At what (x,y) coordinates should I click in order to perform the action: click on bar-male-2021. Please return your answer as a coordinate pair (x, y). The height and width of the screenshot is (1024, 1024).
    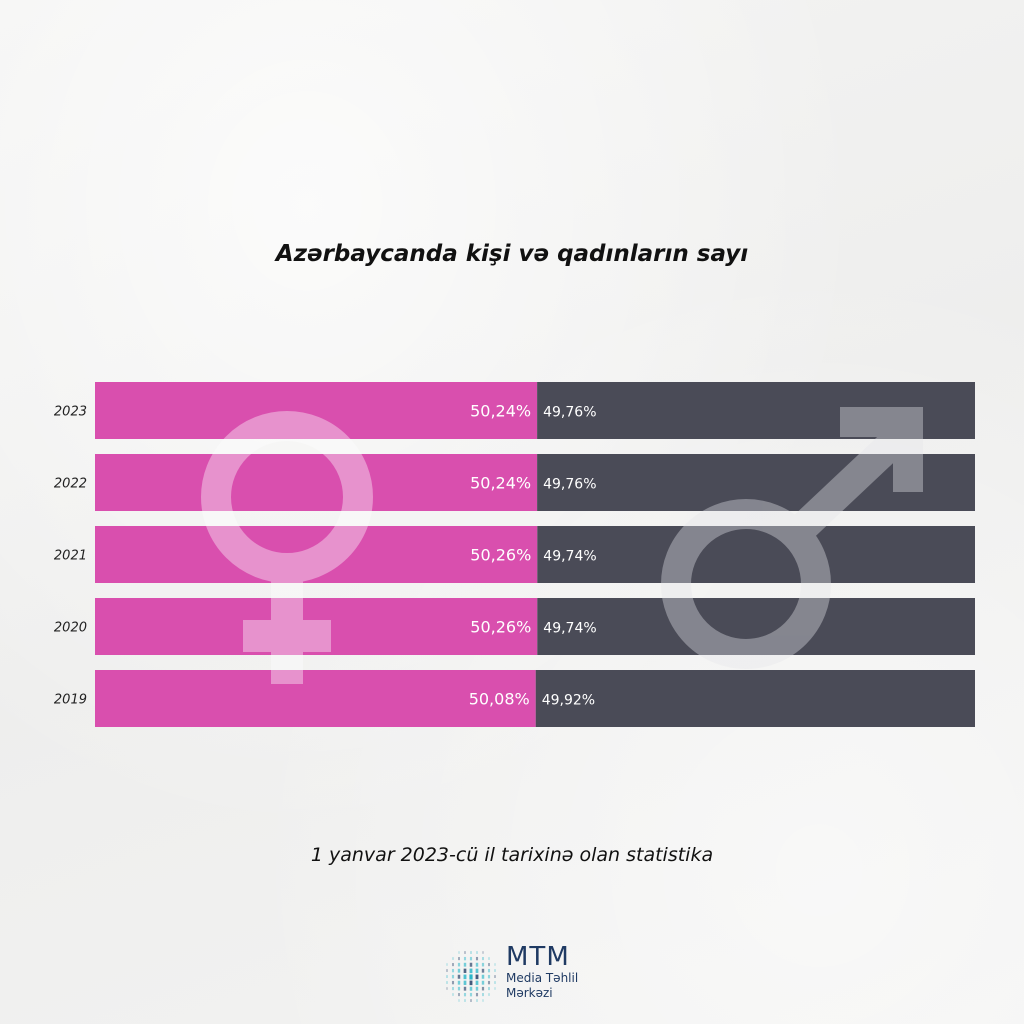
    Looking at the image, I should click on (756, 554).